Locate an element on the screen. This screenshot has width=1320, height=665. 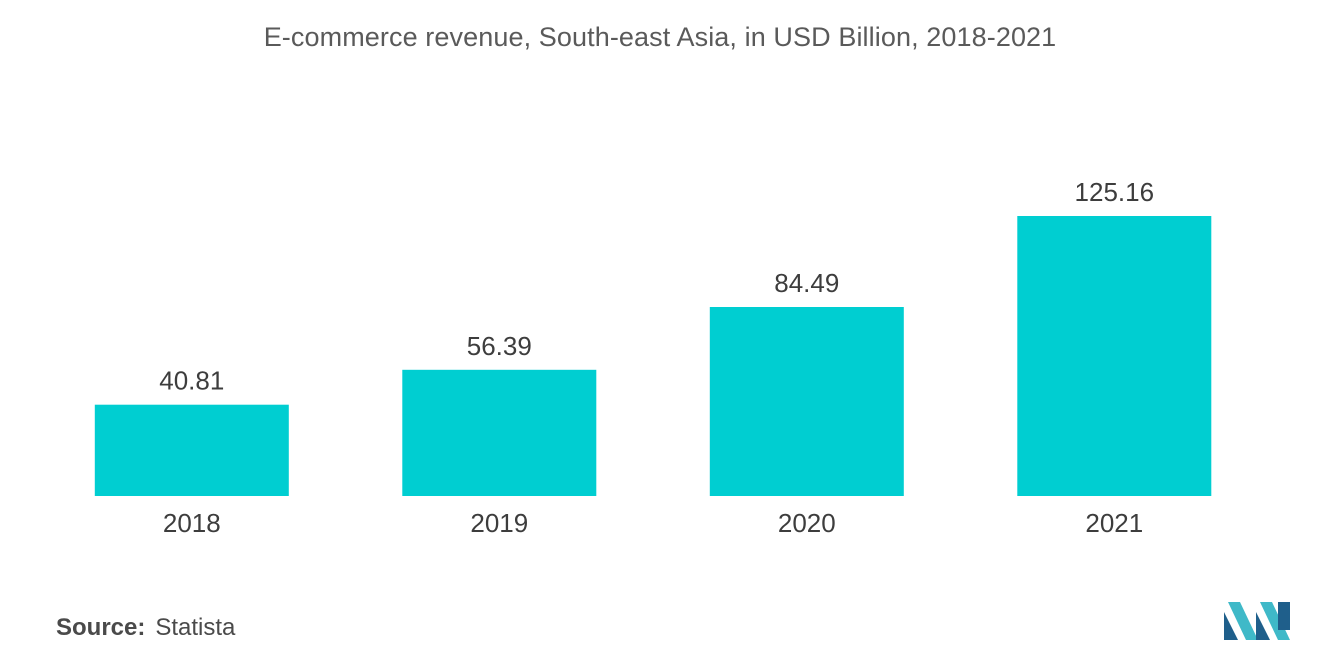
value-label-2021: 125.16 is located at coordinates (1115, 192).